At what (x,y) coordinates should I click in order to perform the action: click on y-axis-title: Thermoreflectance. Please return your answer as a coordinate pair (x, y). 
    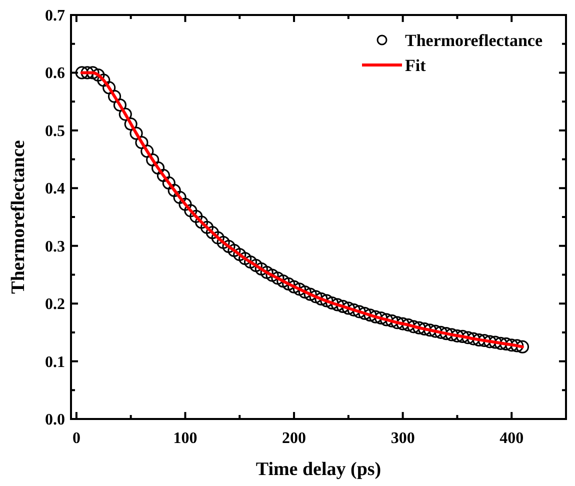
    Looking at the image, I should click on (18, 217).